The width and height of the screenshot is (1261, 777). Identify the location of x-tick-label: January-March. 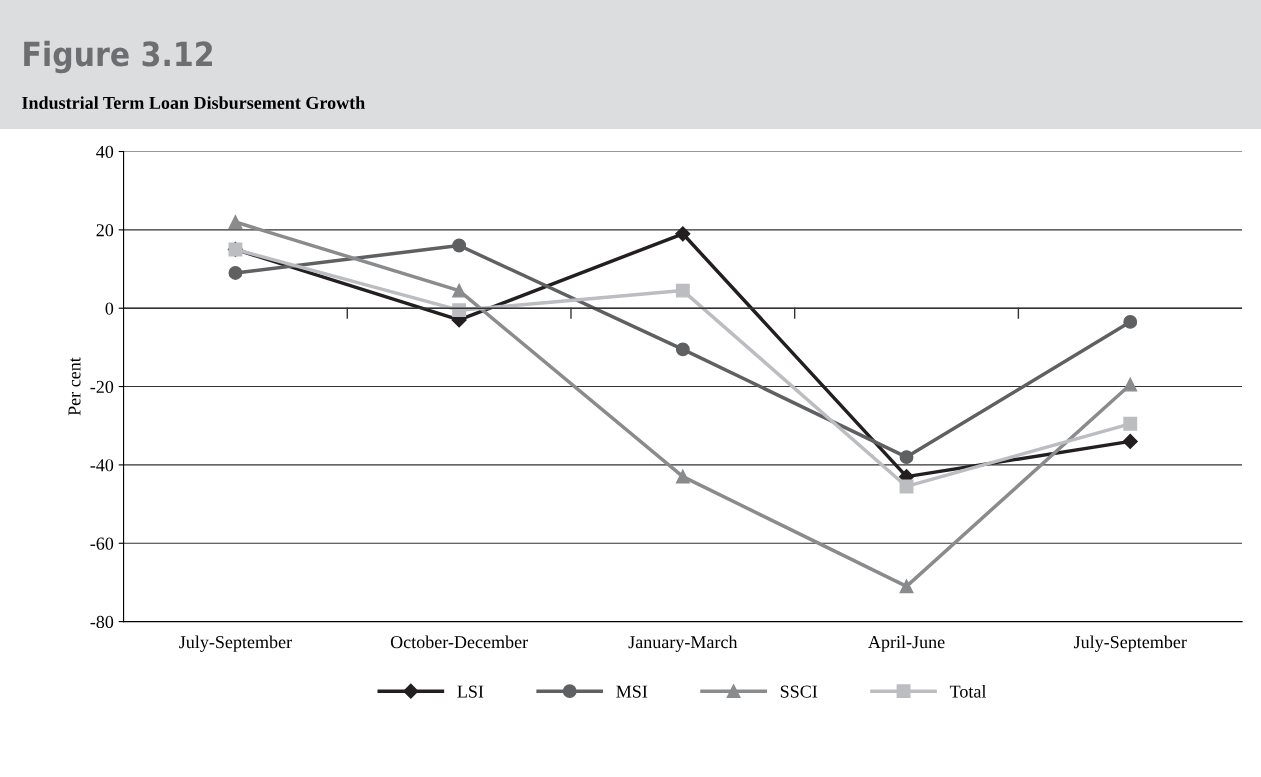
(683, 643).